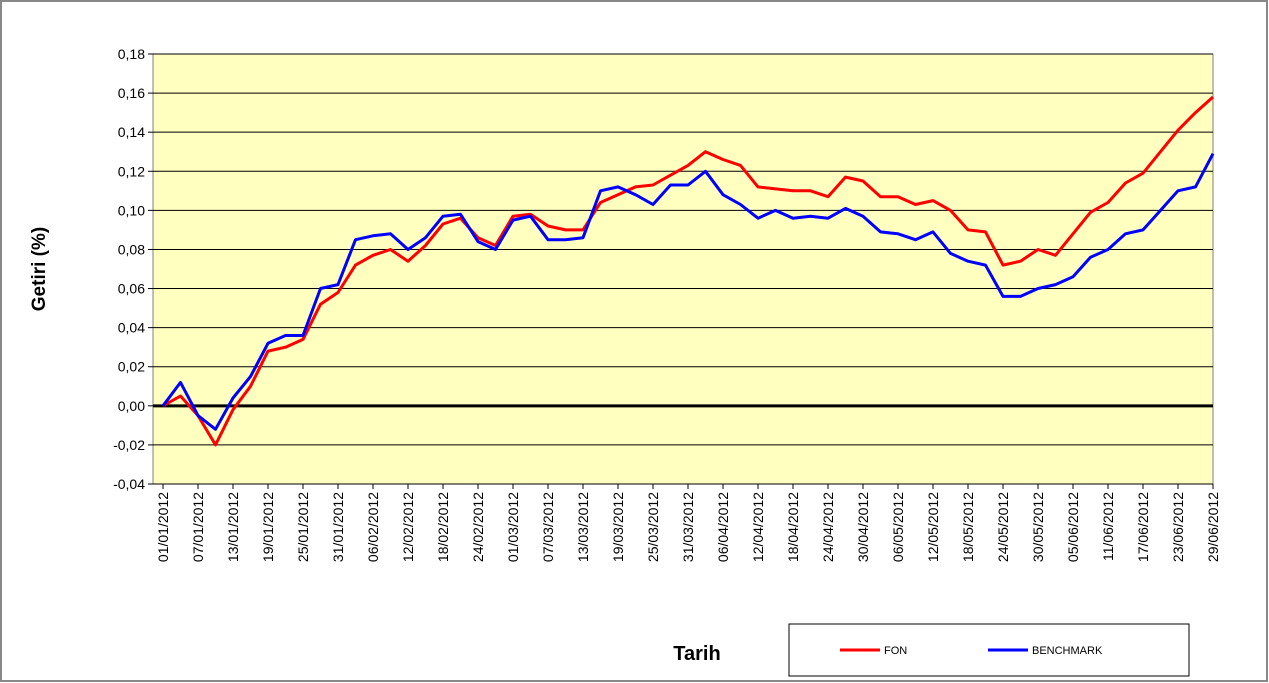 The height and width of the screenshot is (683, 1269). I want to click on y-tick-label: 0,00, so click(131, 406).